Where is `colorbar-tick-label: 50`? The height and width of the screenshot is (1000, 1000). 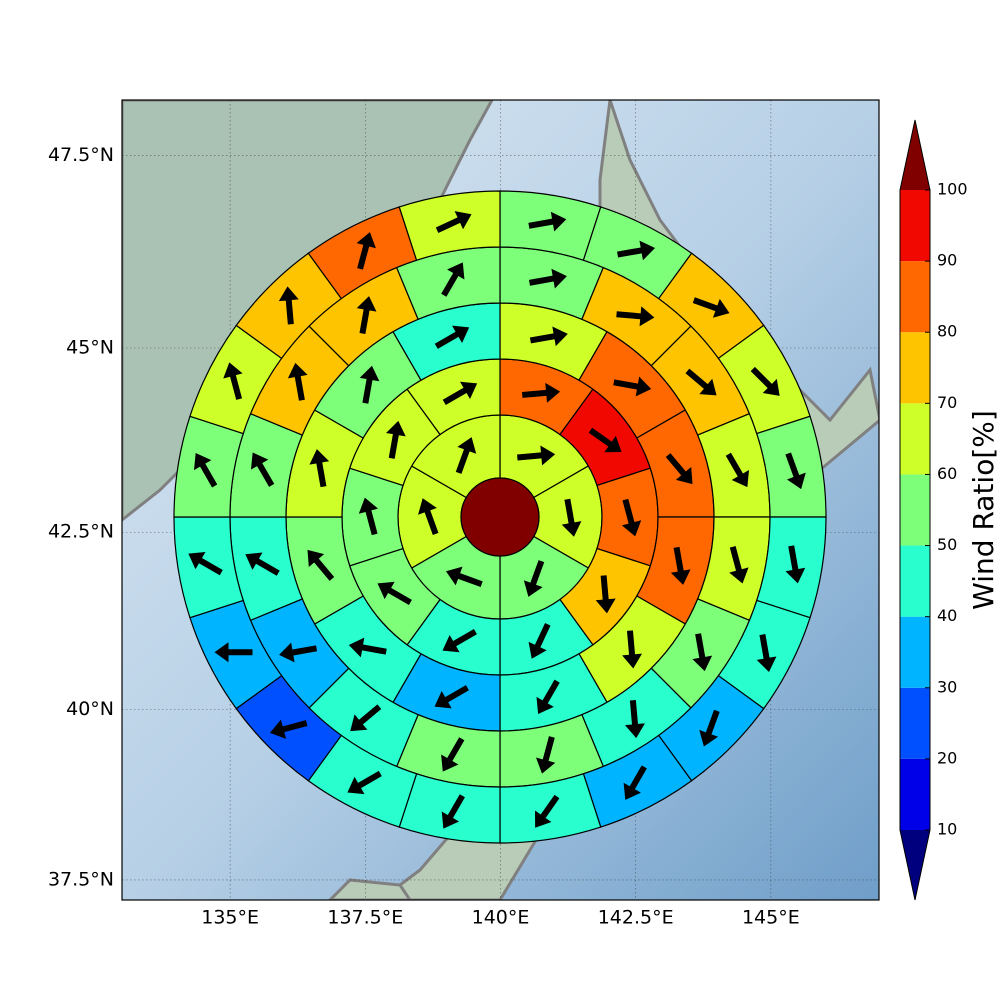 colorbar-tick-label: 50 is located at coordinates (947, 544).